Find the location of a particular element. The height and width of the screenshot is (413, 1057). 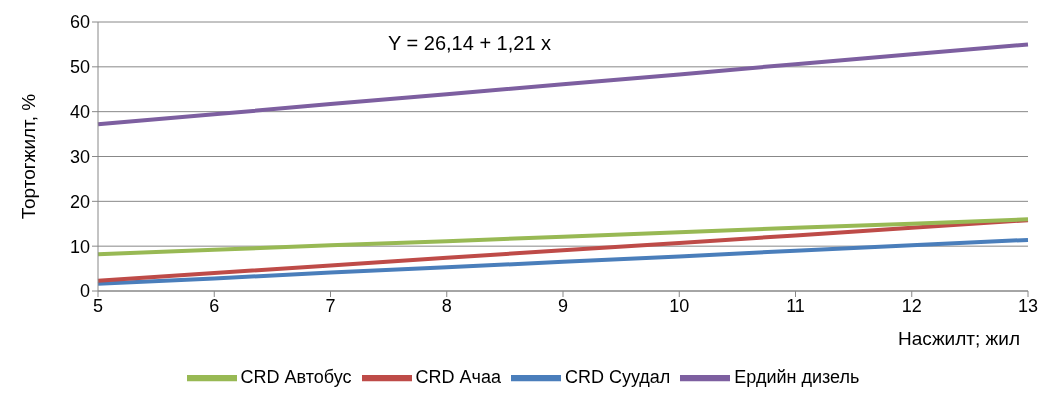

x-tick-label: 12 is located at coordinates (911, 305).